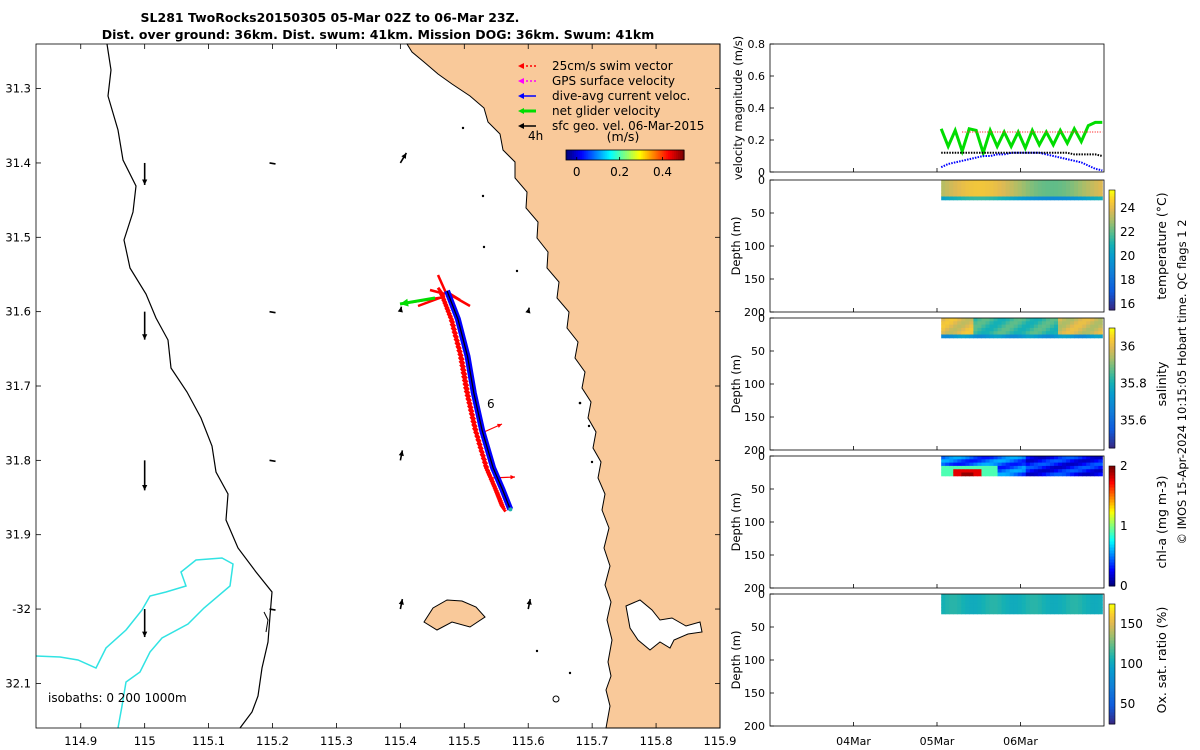 The image size is (1200, 750). I want to click on velocity-ytick-label: 0.4, so click(757, 108).